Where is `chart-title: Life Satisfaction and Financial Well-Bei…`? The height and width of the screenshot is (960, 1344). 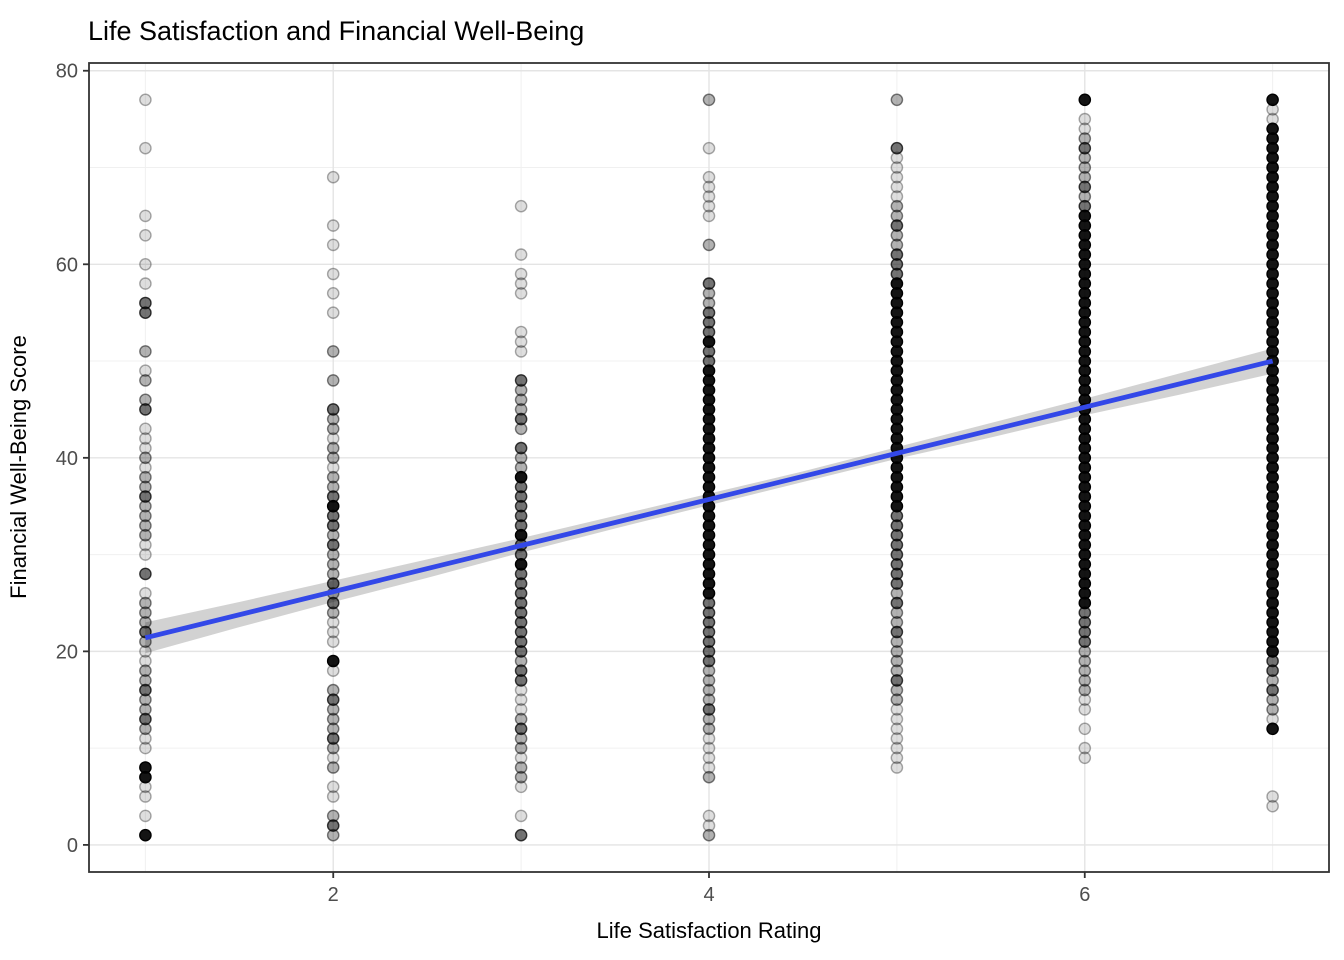
chart-title: Life Satisfaction and Financial Well-Bei… is located at coordinates (336, 31).